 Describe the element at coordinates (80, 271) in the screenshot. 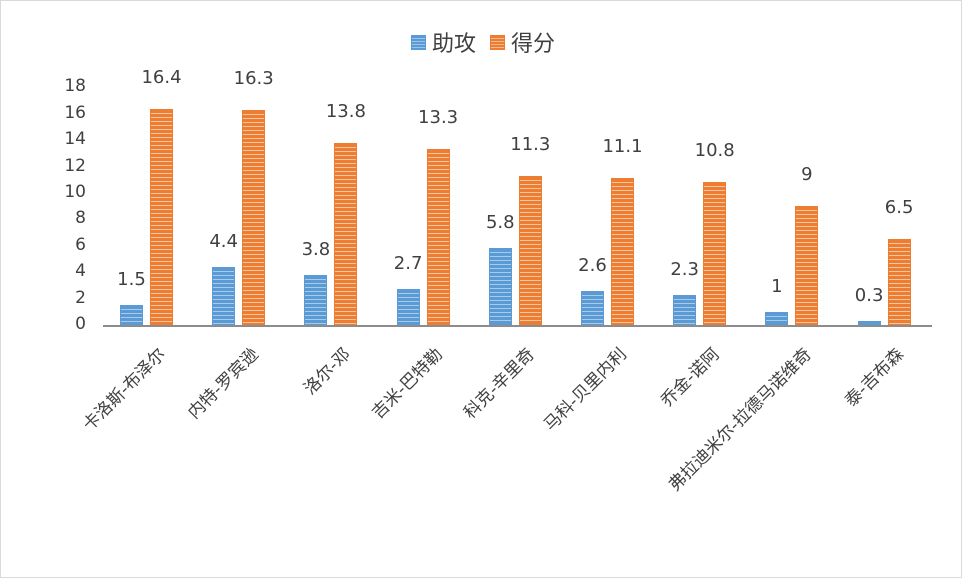

I see `y-tick-label: 4` at that location.